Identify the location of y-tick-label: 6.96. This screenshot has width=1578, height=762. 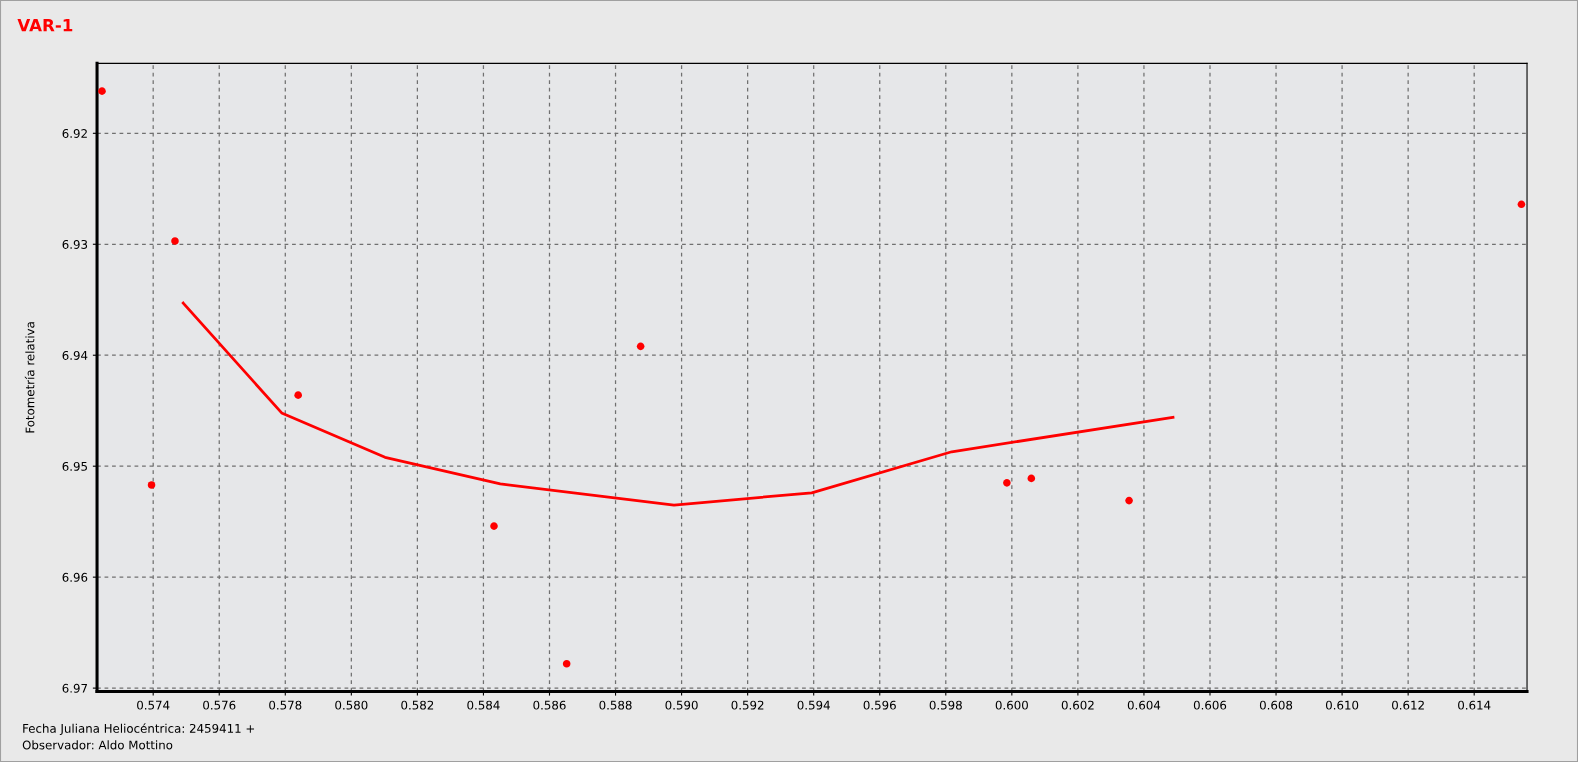
(75, 577).